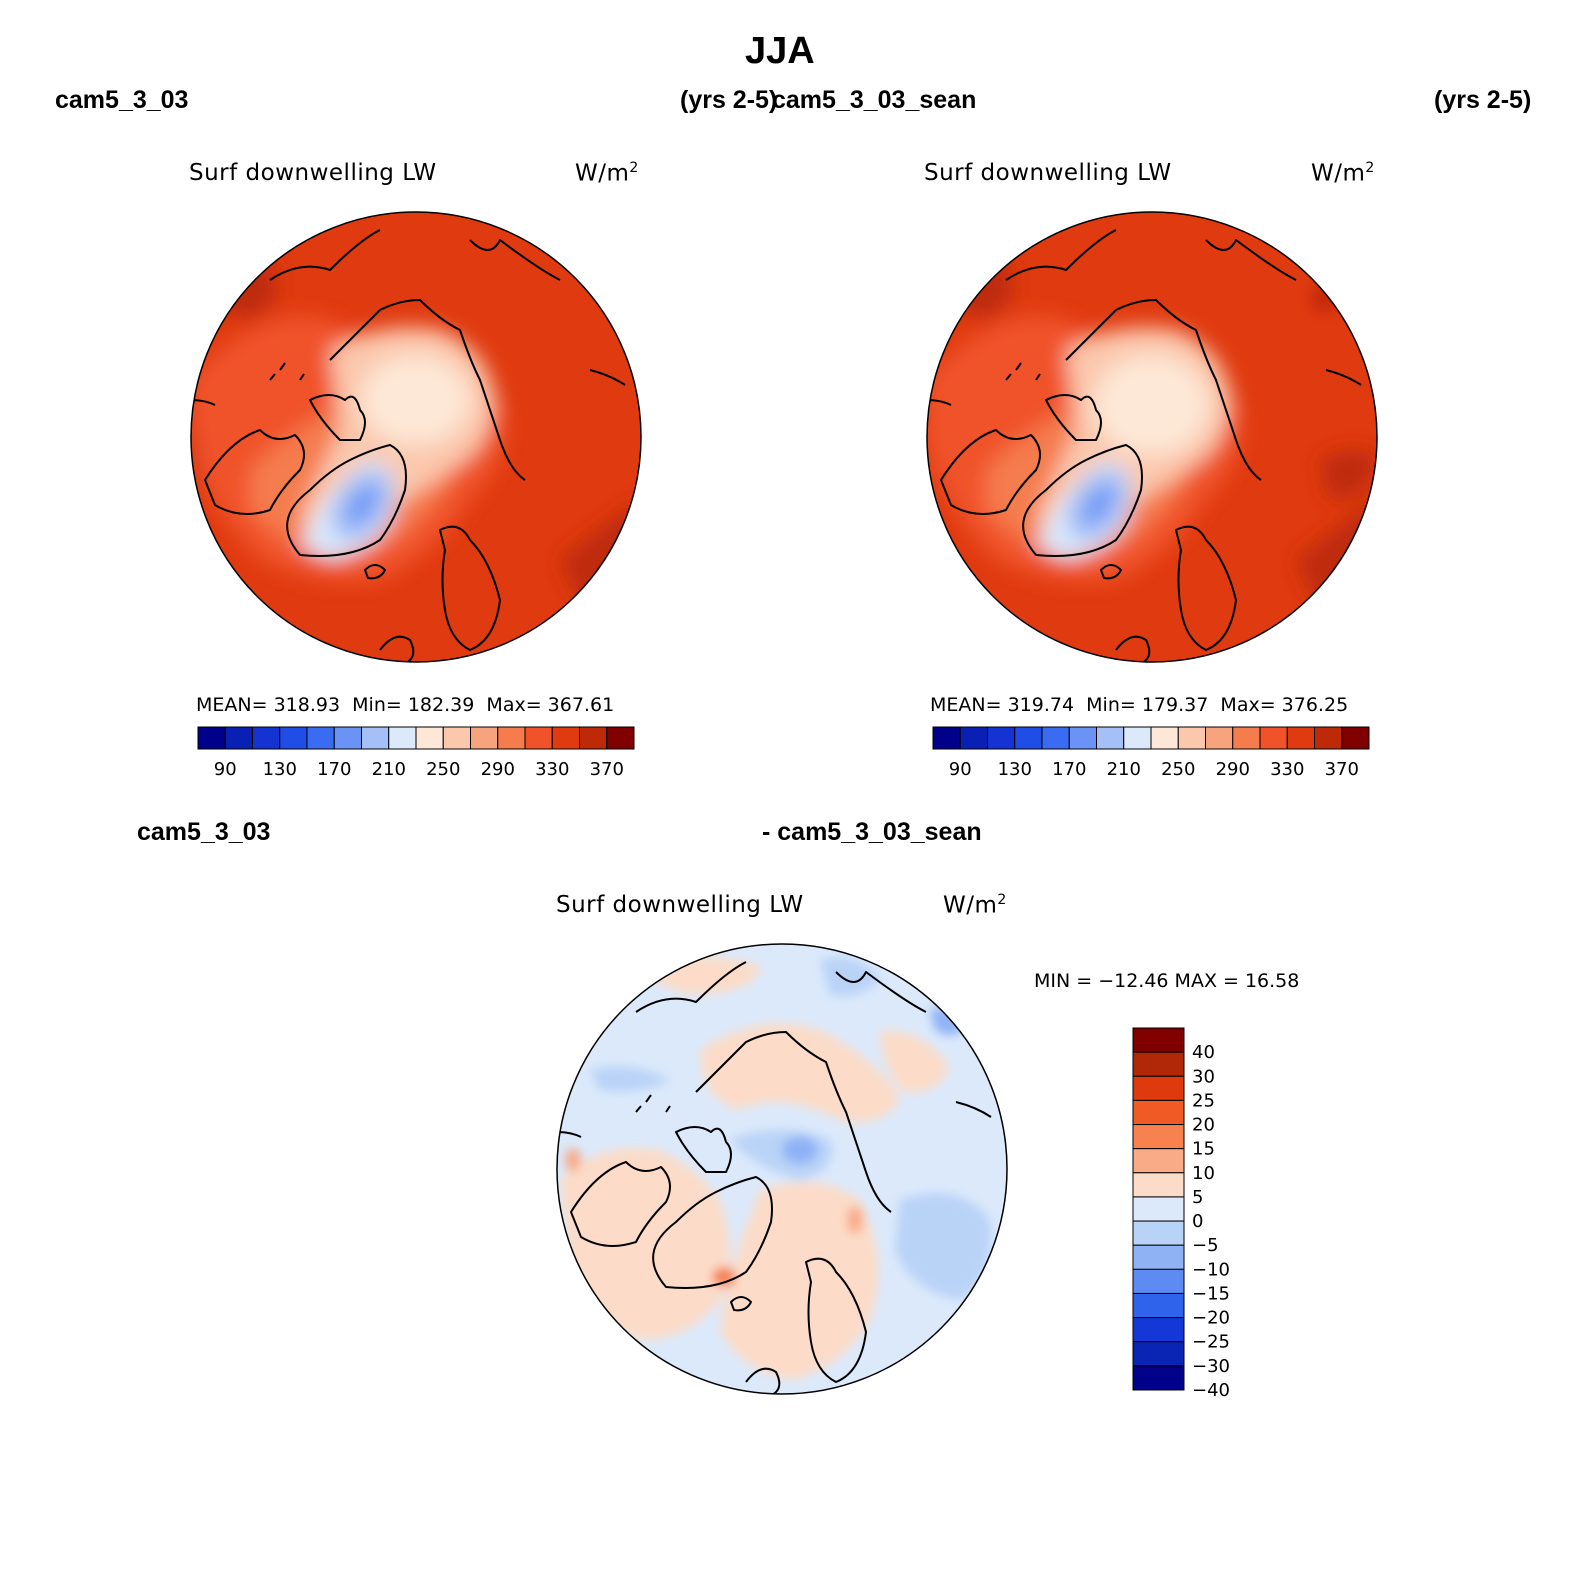  Describe the element at coordinates (313, 173) in the screenshot. I see `panel-left-variable: Surf downwelling LW` at that location.